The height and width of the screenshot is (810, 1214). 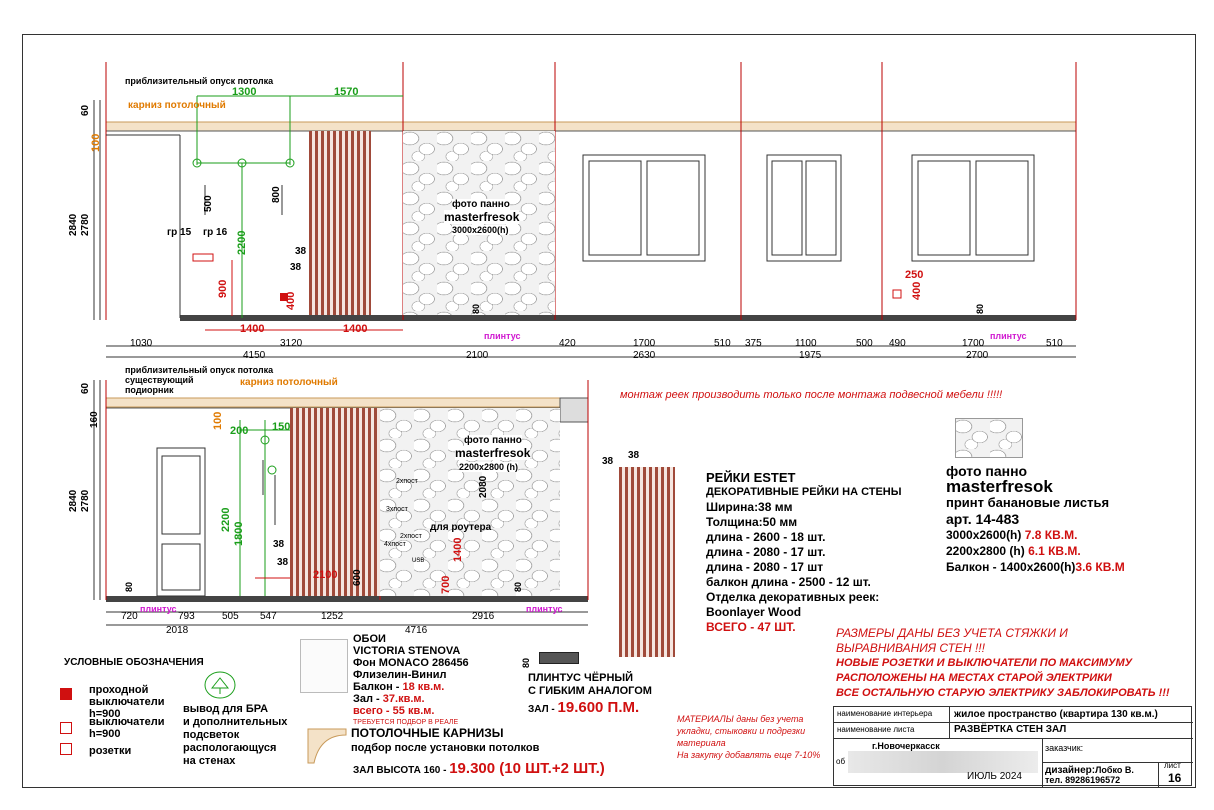 What do you see at coordinates (395, 544) in the screenshot?
I see `lower-sock-4: 4хпост` at bounding box center [395, 544].